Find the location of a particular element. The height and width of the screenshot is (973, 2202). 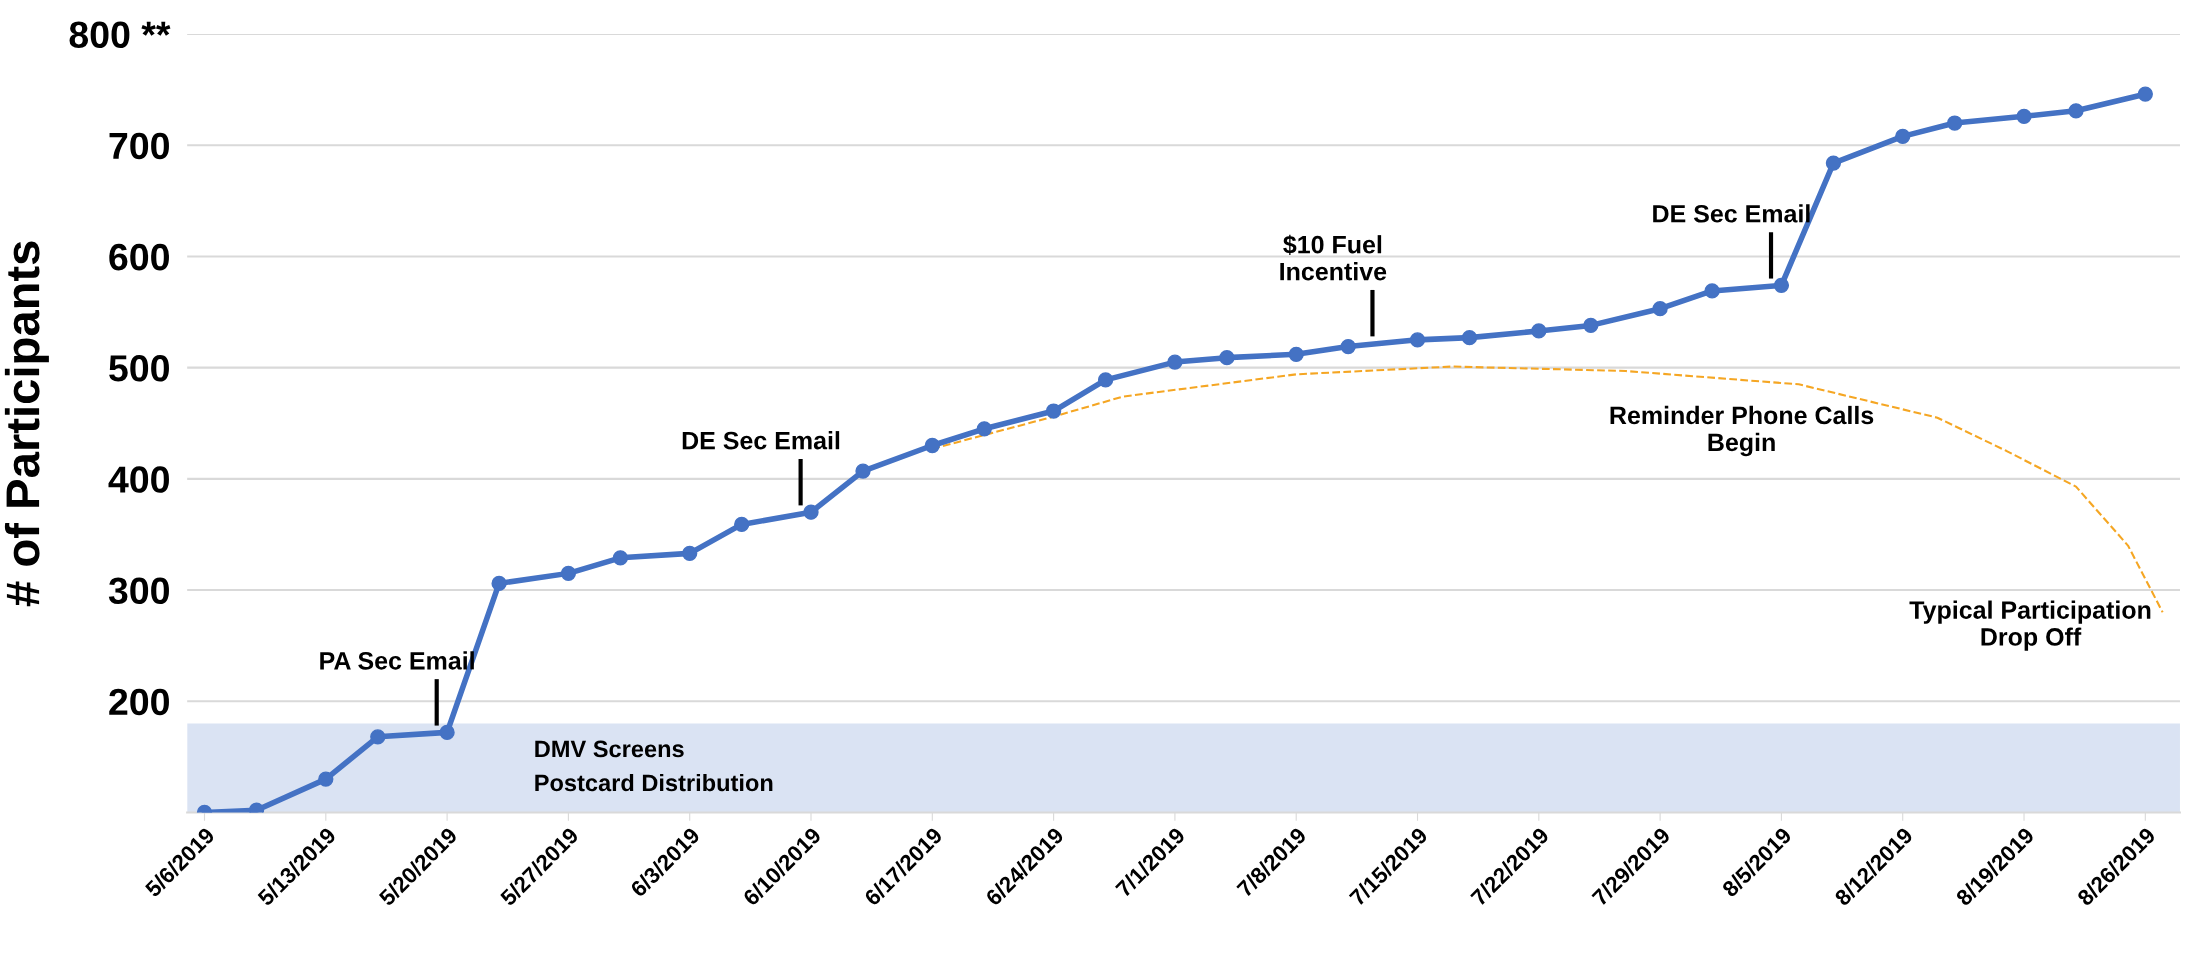

annotation: $10 Fuel Incentive is located at coordinates (1333, 257).